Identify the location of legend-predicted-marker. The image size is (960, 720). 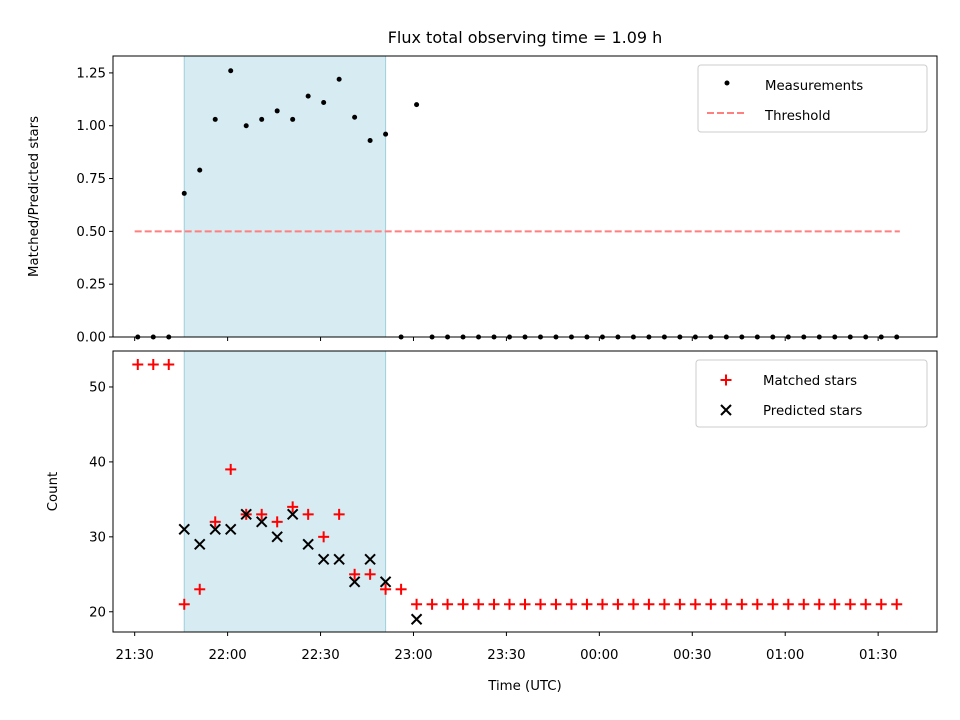
(726, 410).